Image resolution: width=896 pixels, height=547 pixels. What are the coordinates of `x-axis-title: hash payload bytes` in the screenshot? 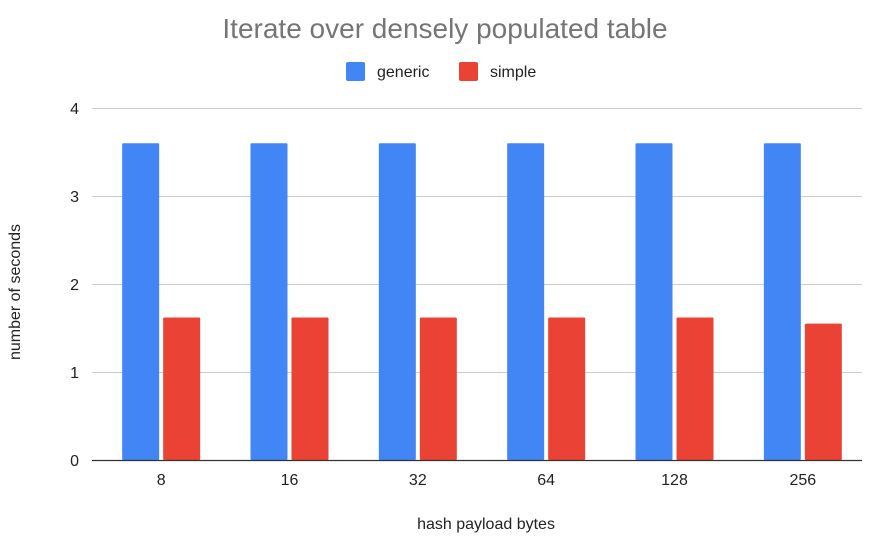 It's located at (486, 524).